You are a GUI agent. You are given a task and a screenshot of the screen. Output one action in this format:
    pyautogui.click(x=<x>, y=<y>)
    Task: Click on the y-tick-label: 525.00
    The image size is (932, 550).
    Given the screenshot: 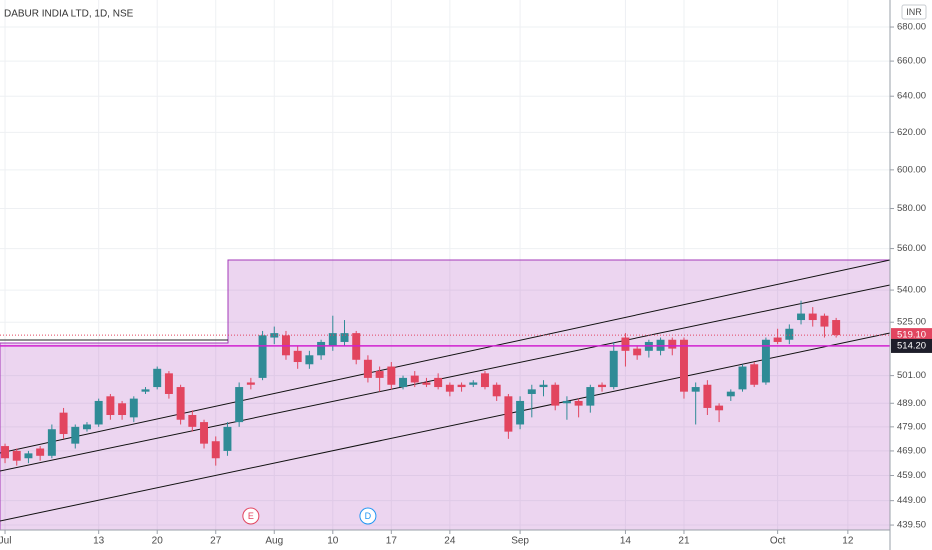 What is the action you would take?
    pyautogui.click(x=911, y=322)
    